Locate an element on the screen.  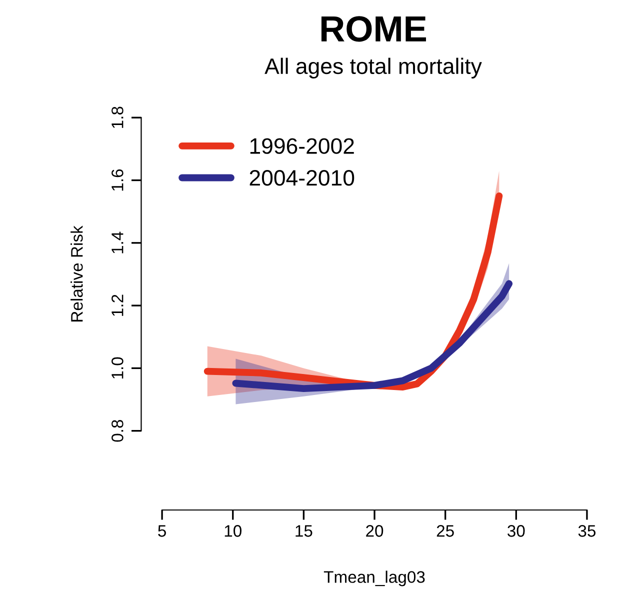
y-tick-label: 1.4 is located at coordinates (118, 243).